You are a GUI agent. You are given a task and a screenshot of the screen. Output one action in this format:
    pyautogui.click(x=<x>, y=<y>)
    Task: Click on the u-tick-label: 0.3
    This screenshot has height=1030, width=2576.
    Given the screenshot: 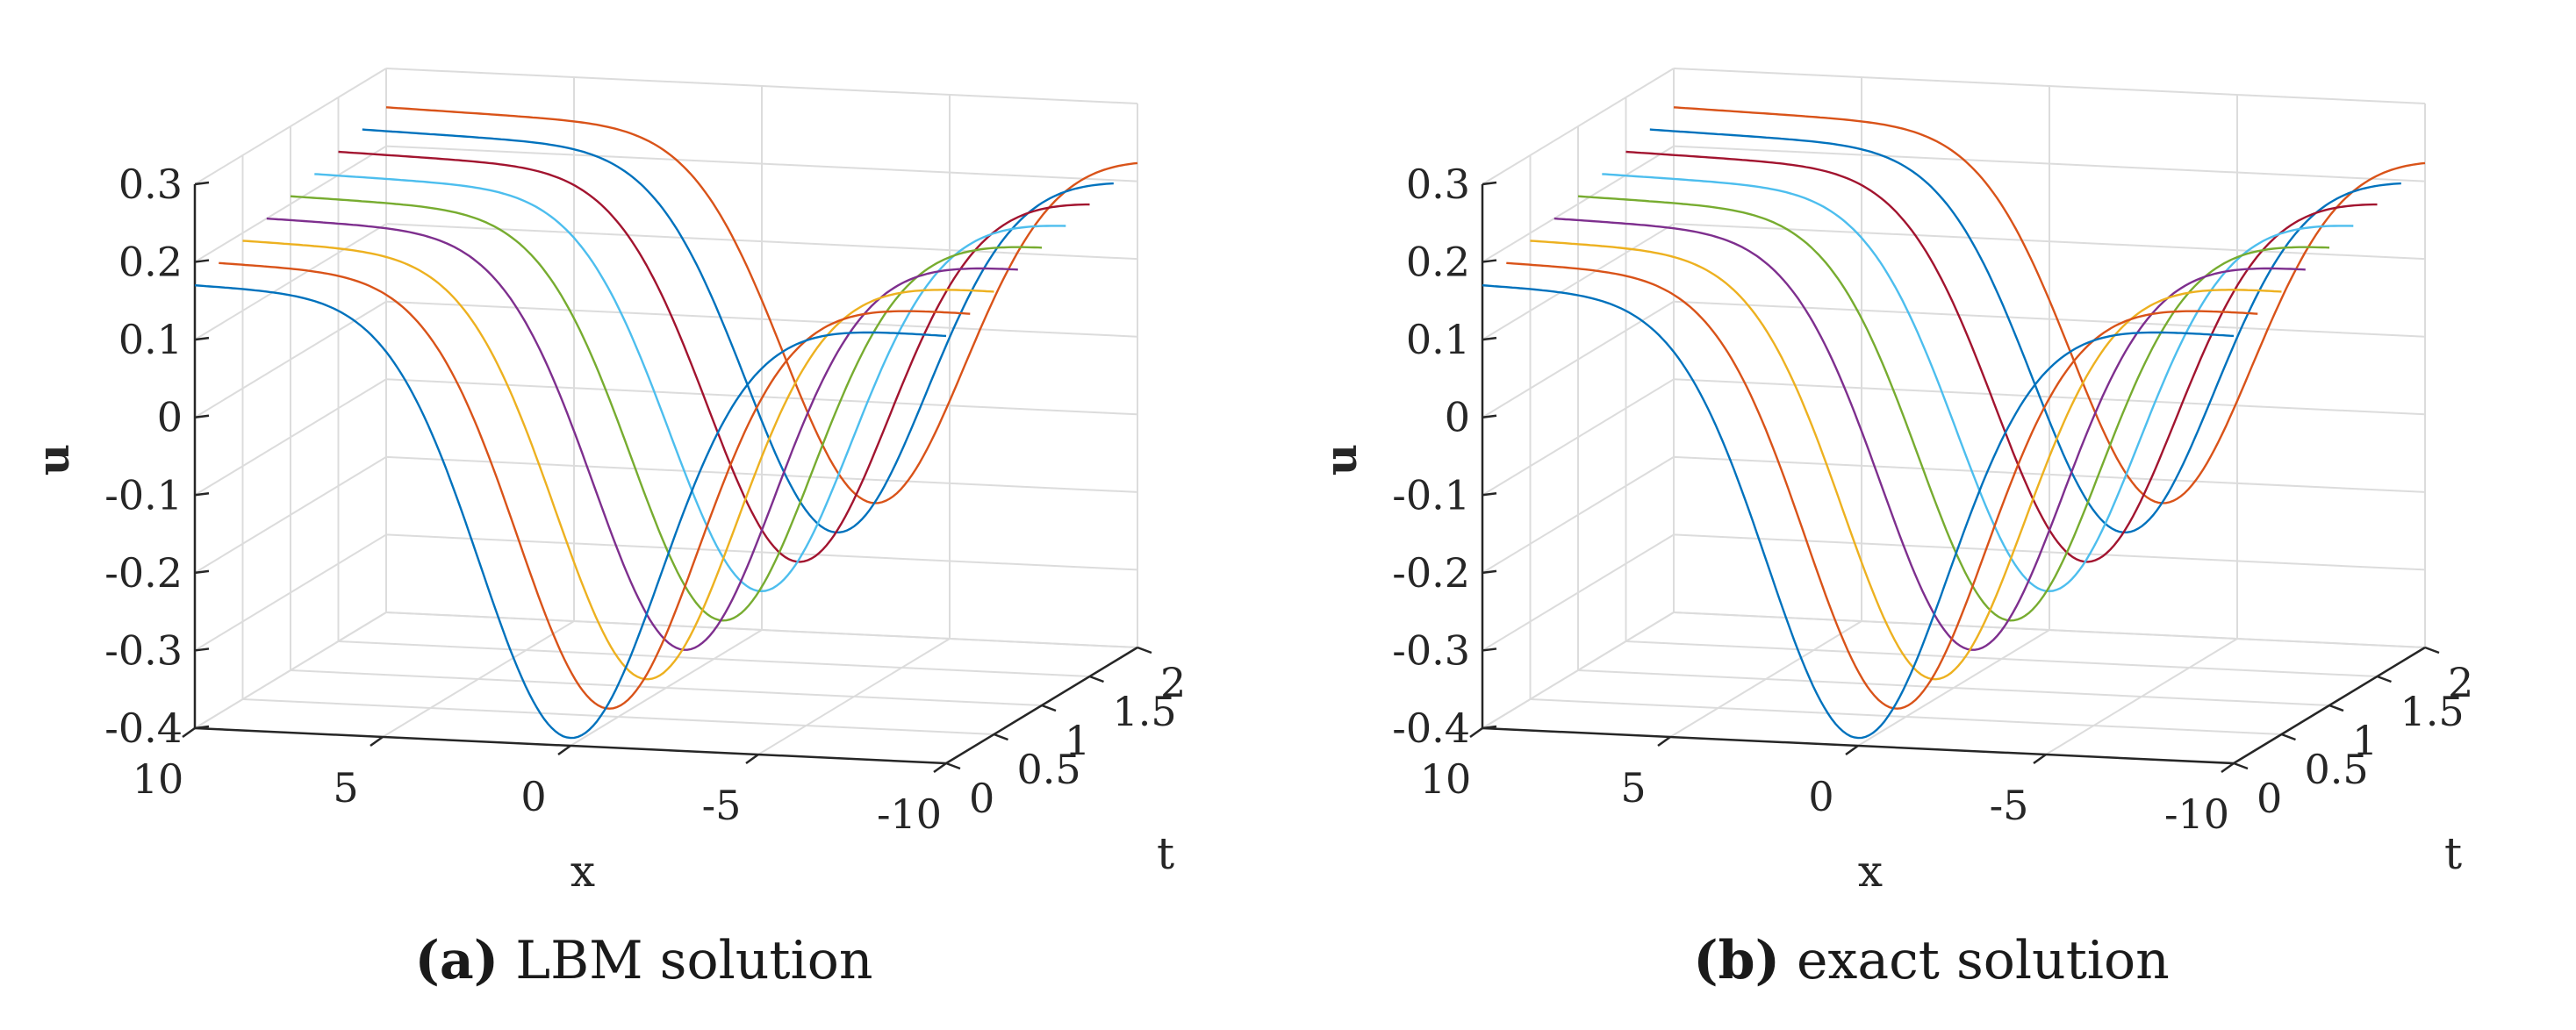 What is the action you would take?
    pyautogui.click(x=150, y=184)
    